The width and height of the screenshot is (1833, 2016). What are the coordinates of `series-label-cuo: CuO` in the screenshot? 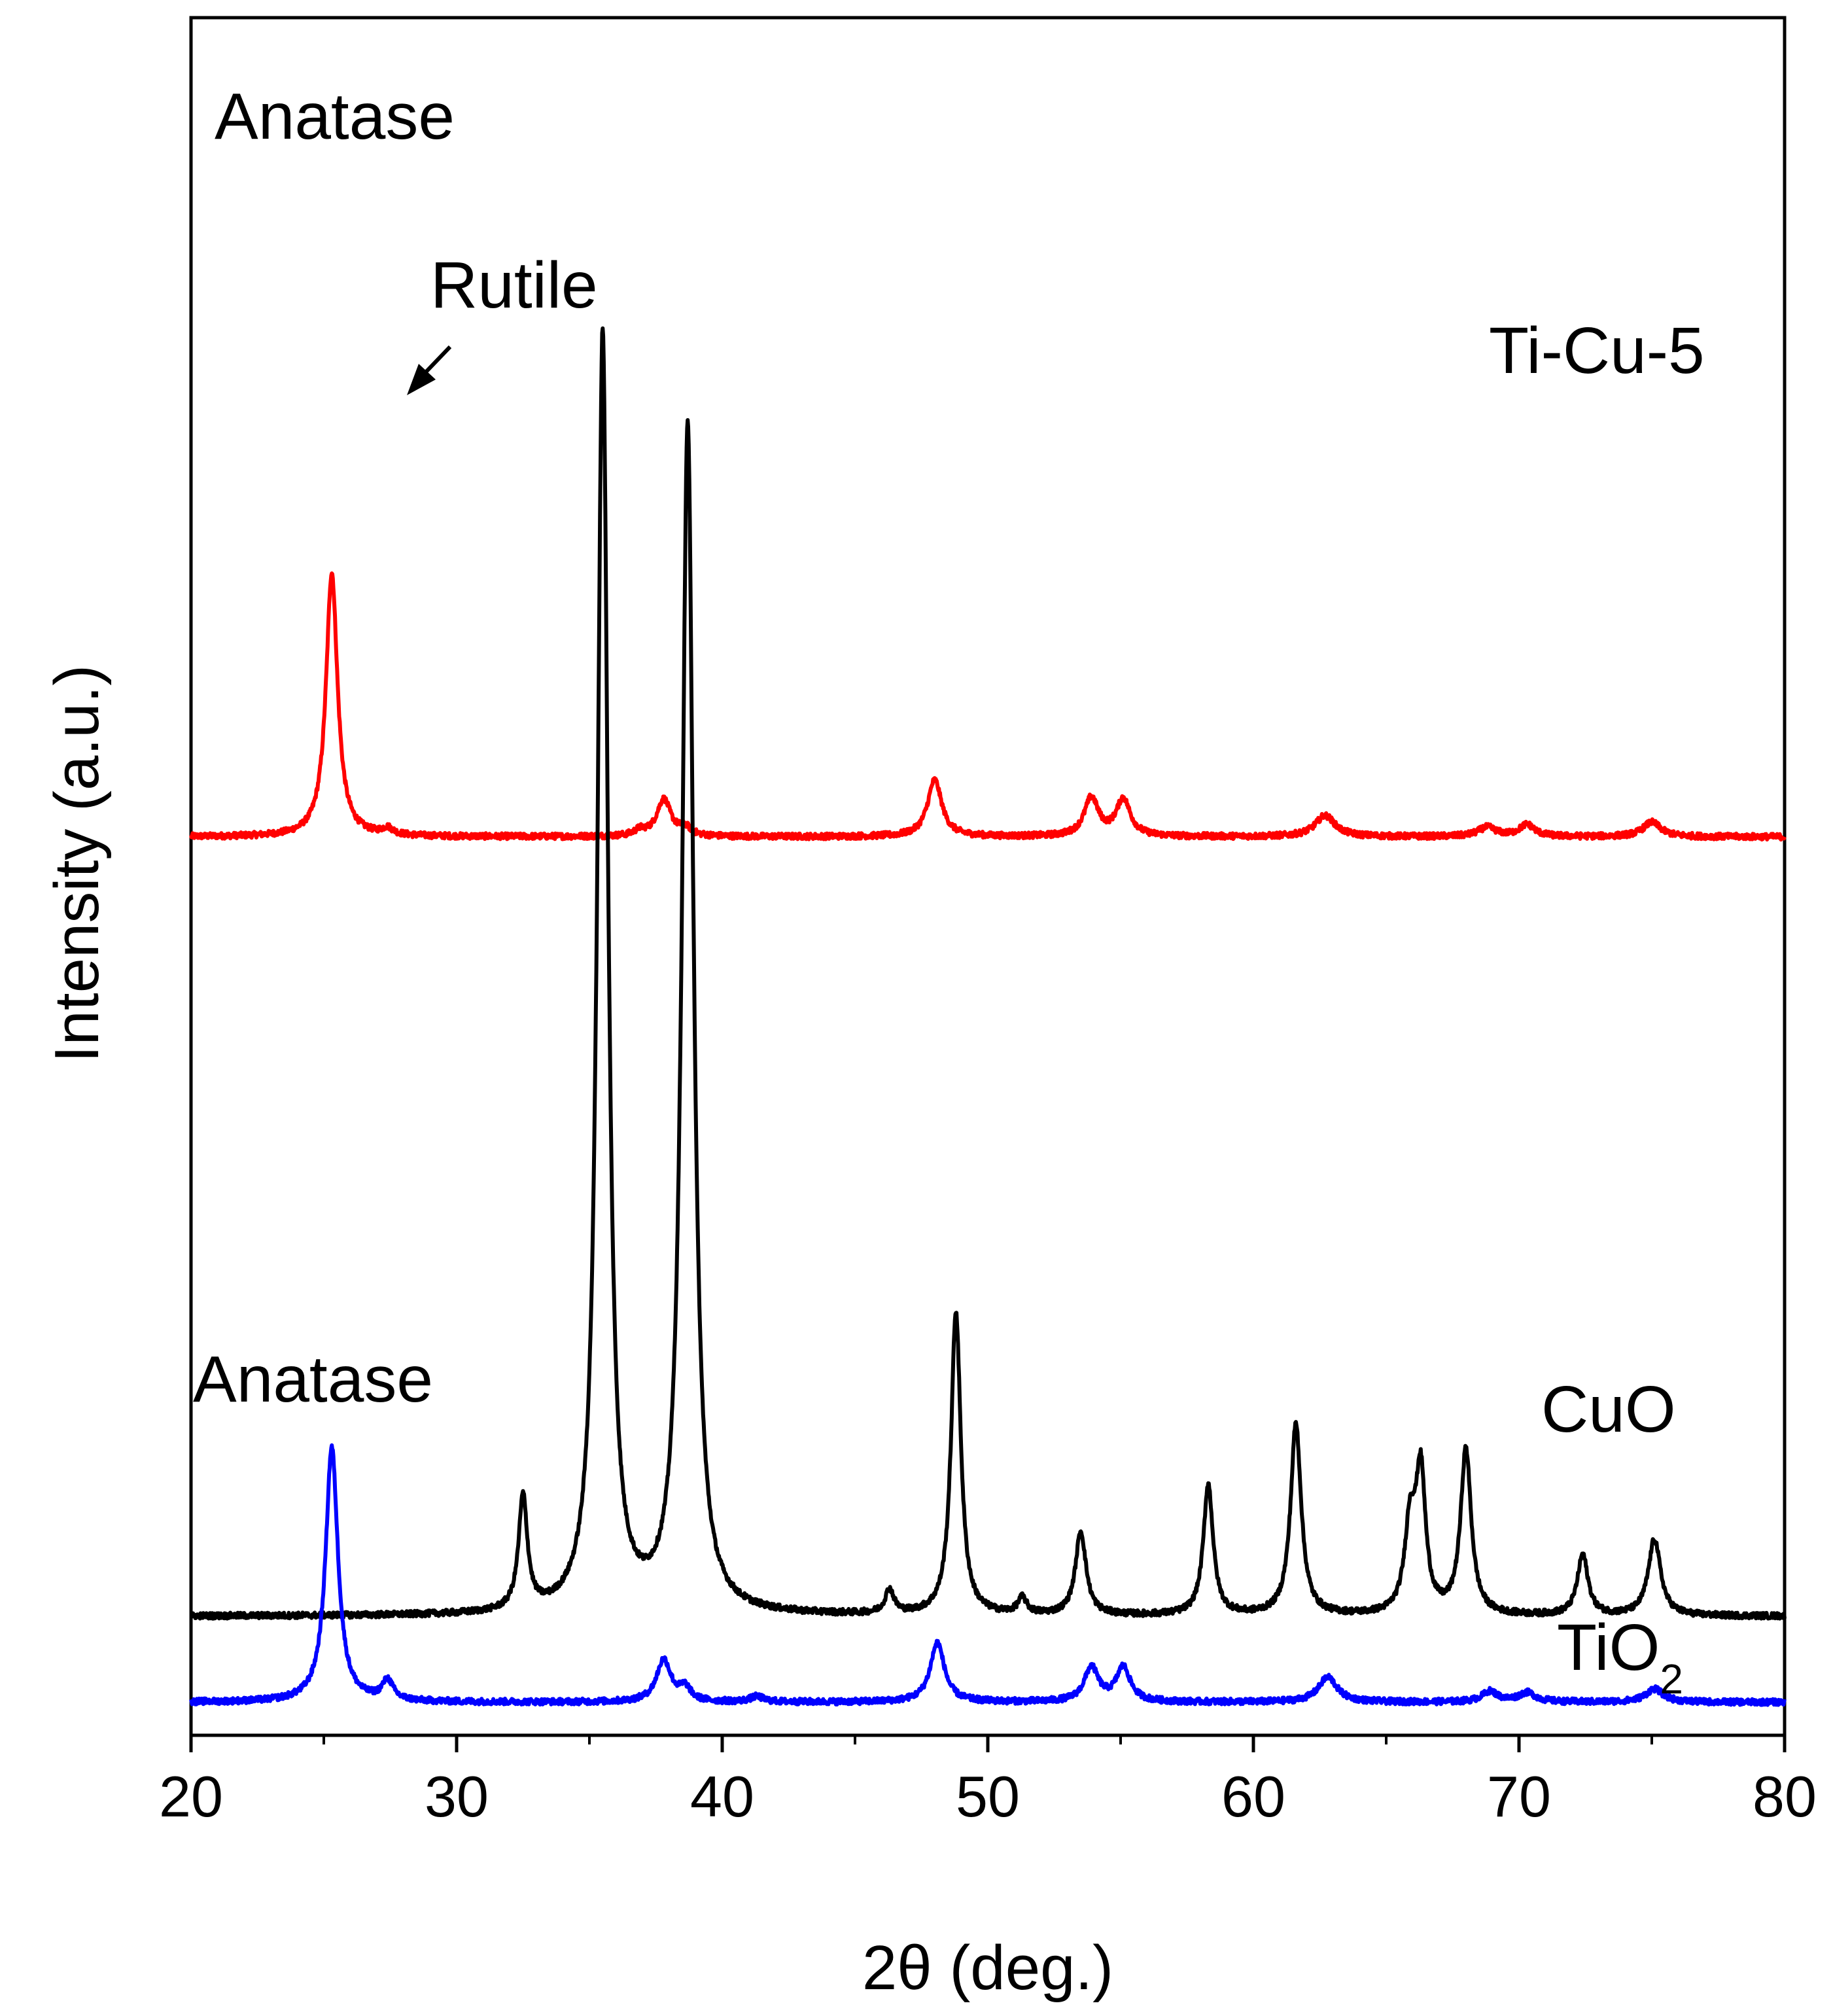 It's located at (1609, 1409).